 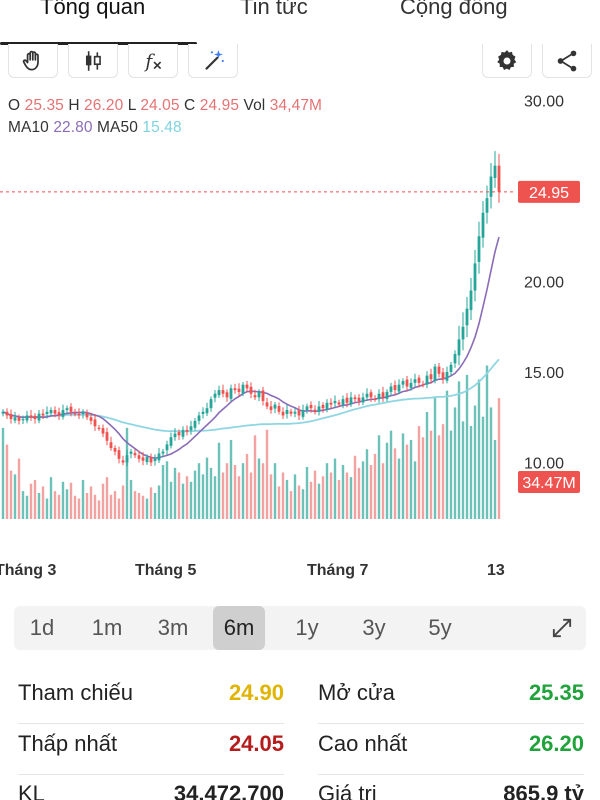 I want to click on tab-news: Tin tức, so click(x=274, y=9).